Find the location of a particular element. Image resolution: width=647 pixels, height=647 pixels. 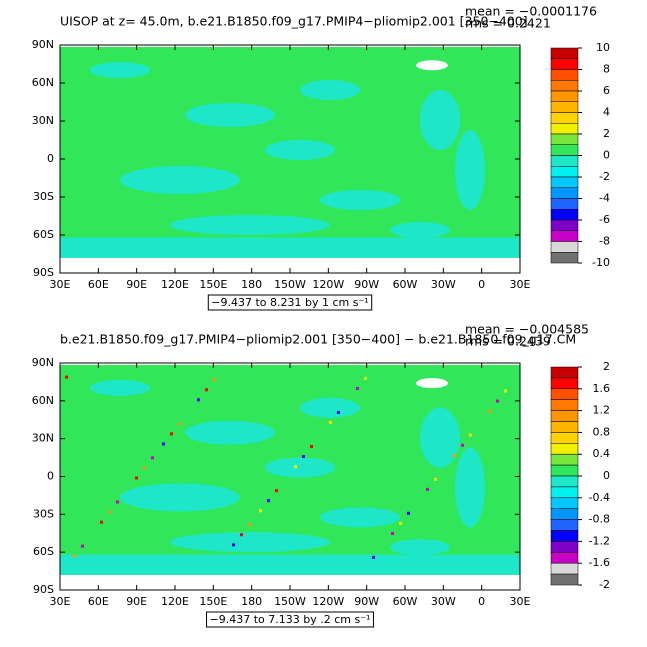

x-tick-label: 90E is located at coordinates (136, 601).